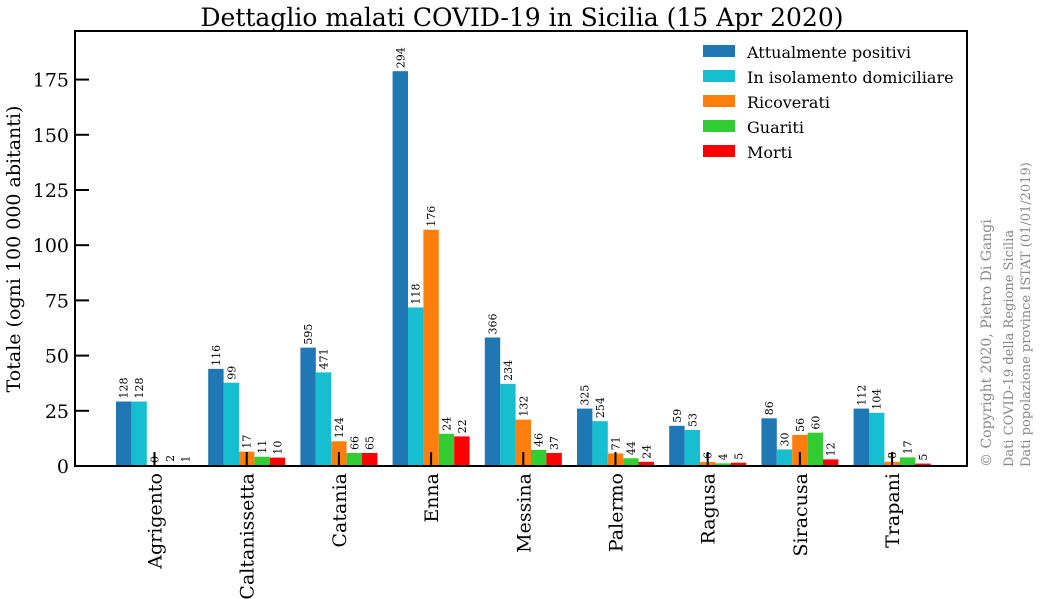  I want to click on bar-messina-s3, so click(539, 457).